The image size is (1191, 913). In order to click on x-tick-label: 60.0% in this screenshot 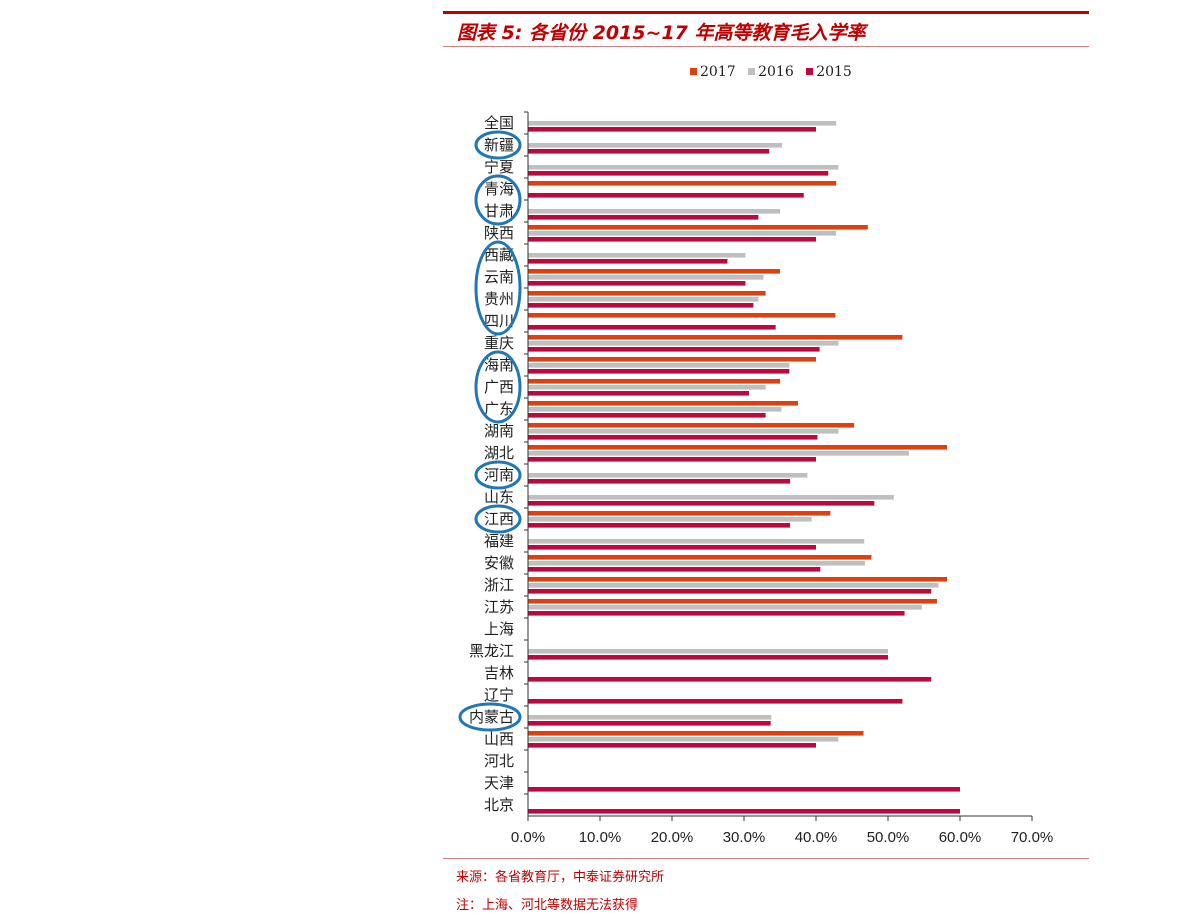, I will do `click(960, 837)`.